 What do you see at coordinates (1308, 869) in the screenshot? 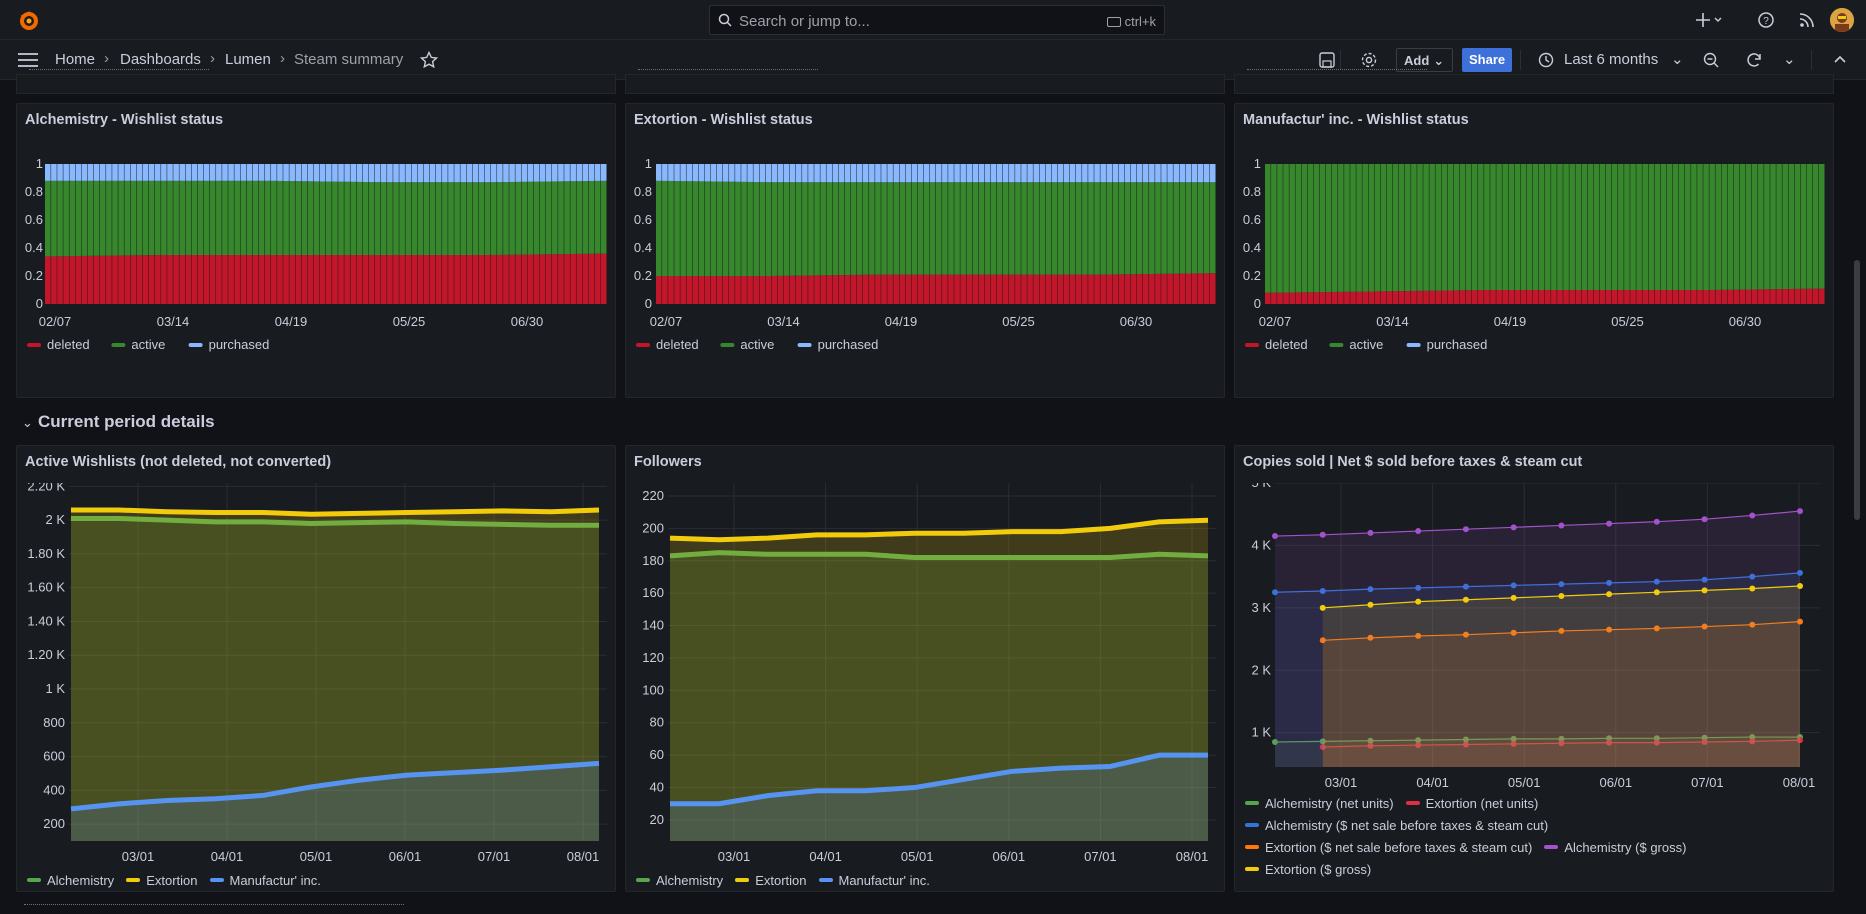
I see `legend-item: Extortion ($ gross)` at bounding box center [1308, 869].